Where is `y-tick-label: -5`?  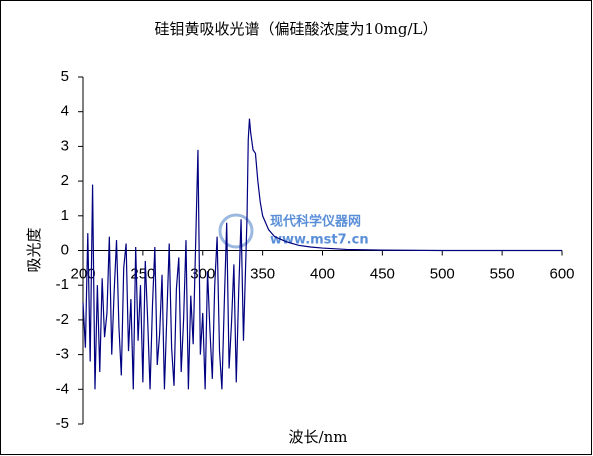 y-tick-label: -5 is located at coordinates (62, 423).